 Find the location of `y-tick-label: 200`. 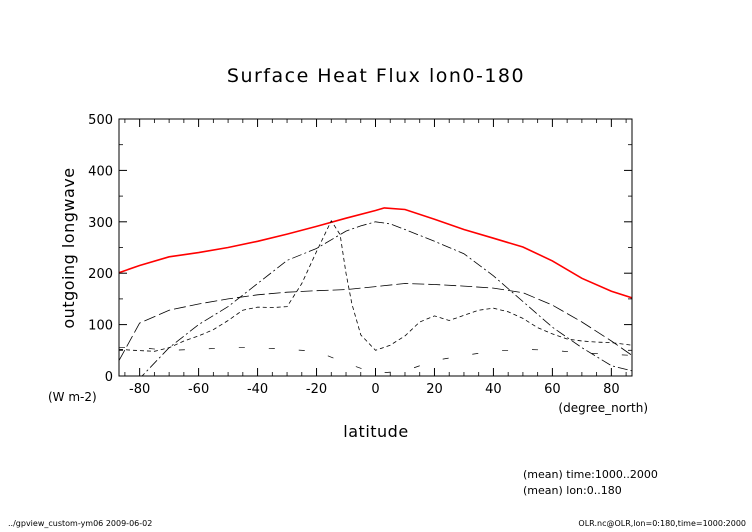

y-tick-label: 200 is located at coordinates (100, 274).